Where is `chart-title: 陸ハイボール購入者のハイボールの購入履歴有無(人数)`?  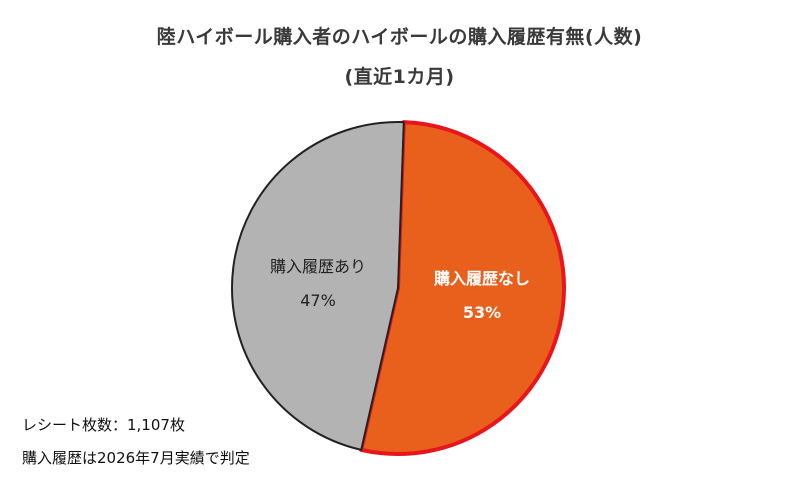
chart-title: 陸ハイボール購入者のハイボールの購入履歴有無(人数) is located at coordinates (399, 37).